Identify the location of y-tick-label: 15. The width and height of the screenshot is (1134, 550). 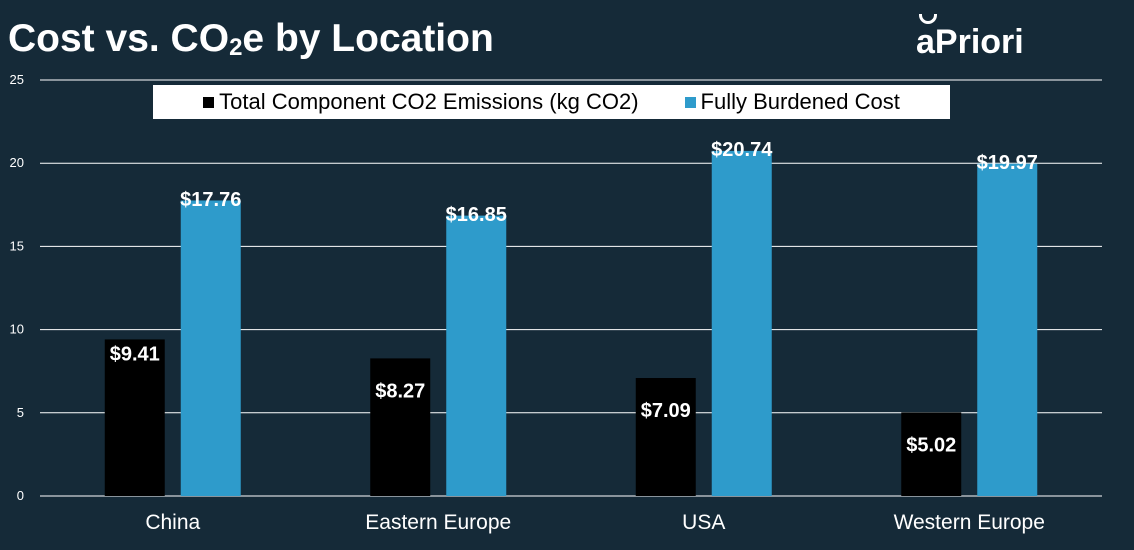
(17, 245).